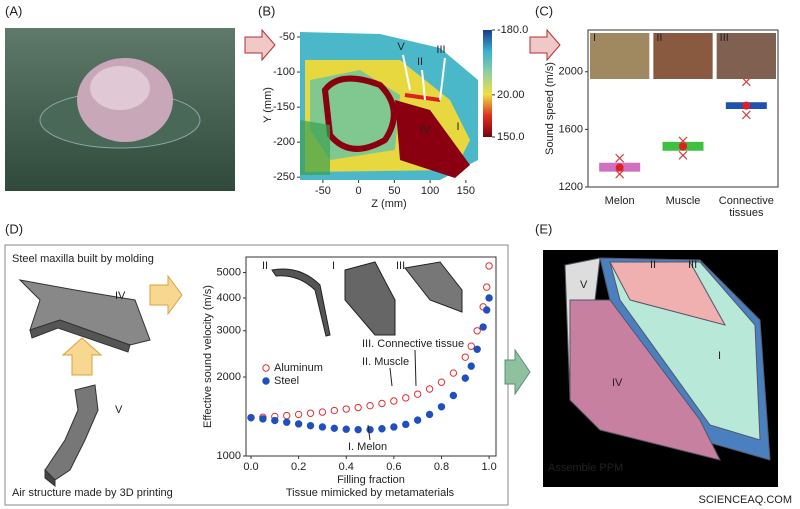 Image resolution: width=800 pixels, height=509 pixels. I want to click on x-tick-label: 0.2, so click(298, 467).